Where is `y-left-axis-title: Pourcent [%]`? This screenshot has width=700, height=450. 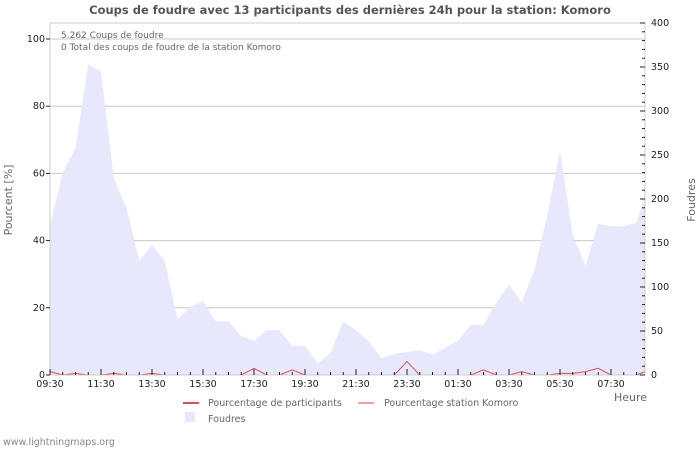 y-left-axis-title: Pourcent [%] is located at coordinates (8, 200).